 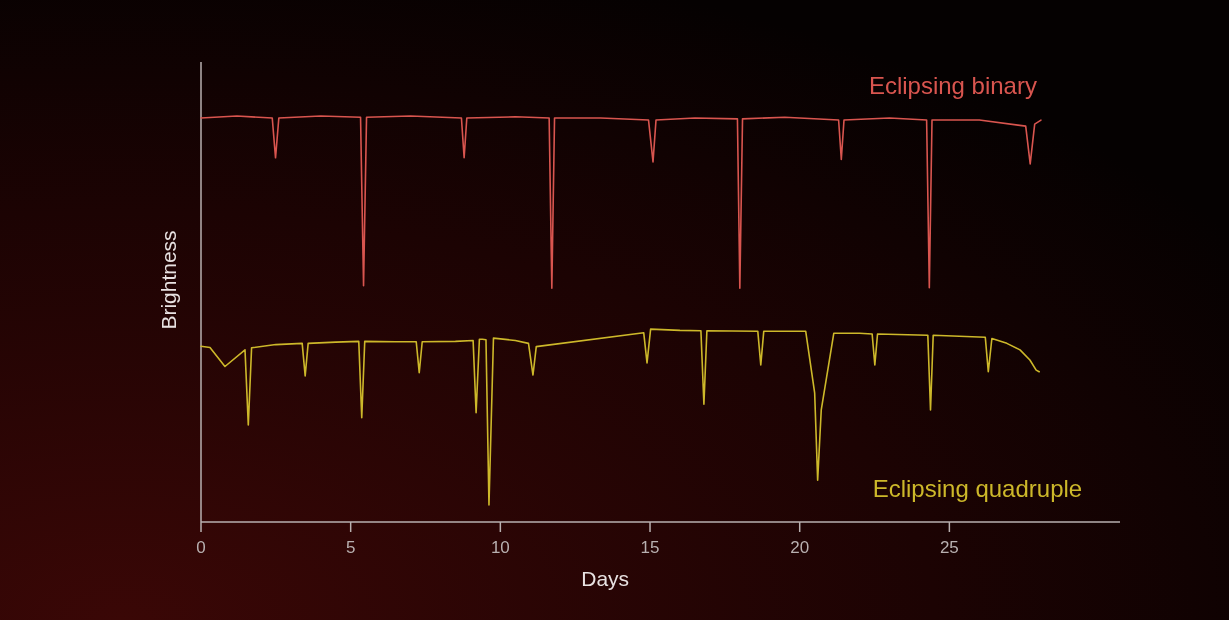 What do you see at coordinates (350, 547) in the screenshot?
I see `x-tick-label: 5` at bounding box center [350, 547].